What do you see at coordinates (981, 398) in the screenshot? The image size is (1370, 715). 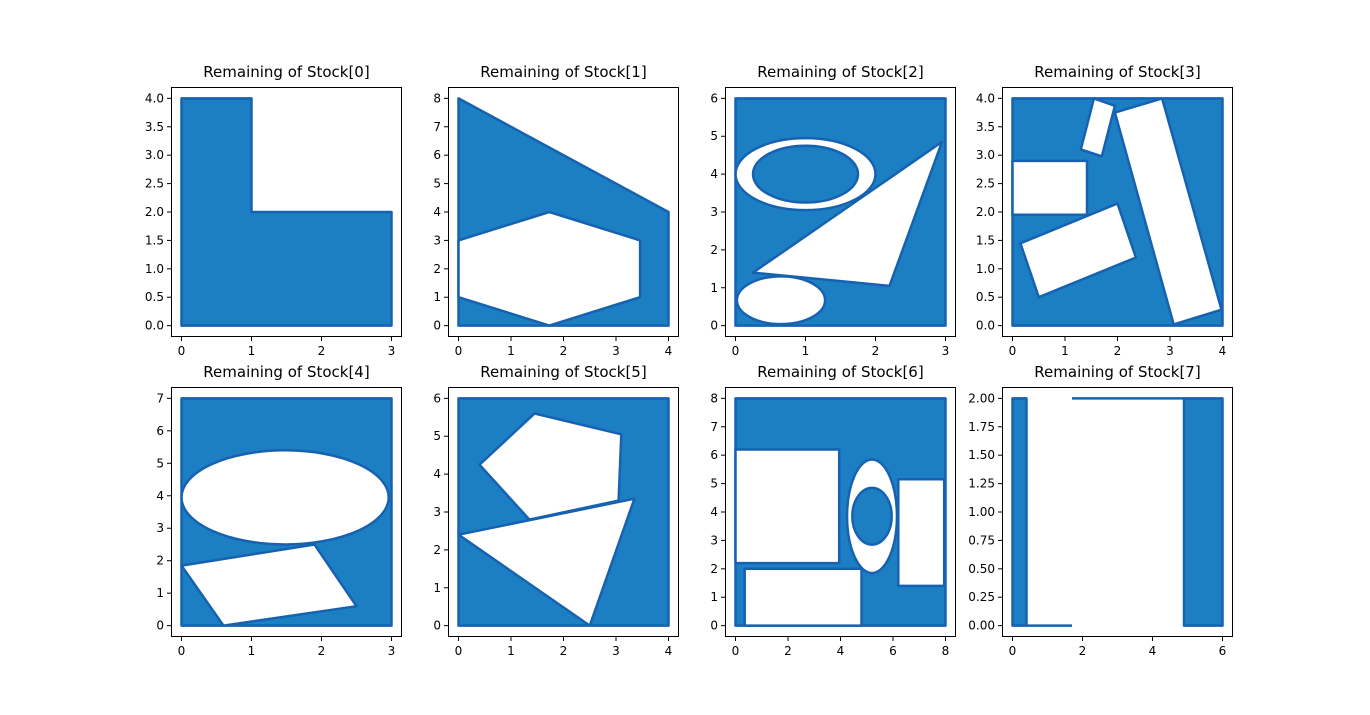 I see `y-tick-label: 2.00` at bounding box center [981, 398].